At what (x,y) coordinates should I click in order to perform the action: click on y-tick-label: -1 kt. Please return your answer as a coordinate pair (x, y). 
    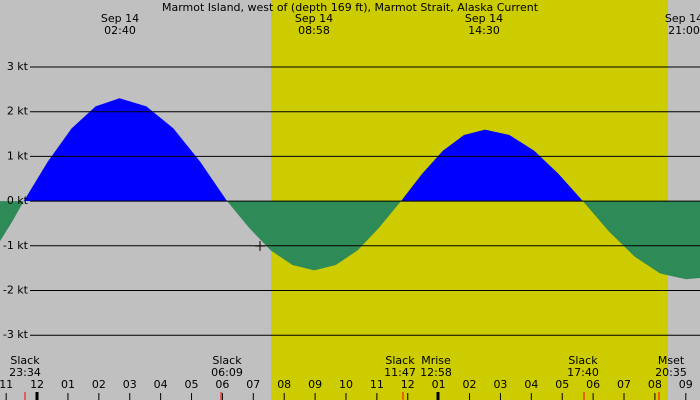
    Looking at the image, I should click on (16, 245).